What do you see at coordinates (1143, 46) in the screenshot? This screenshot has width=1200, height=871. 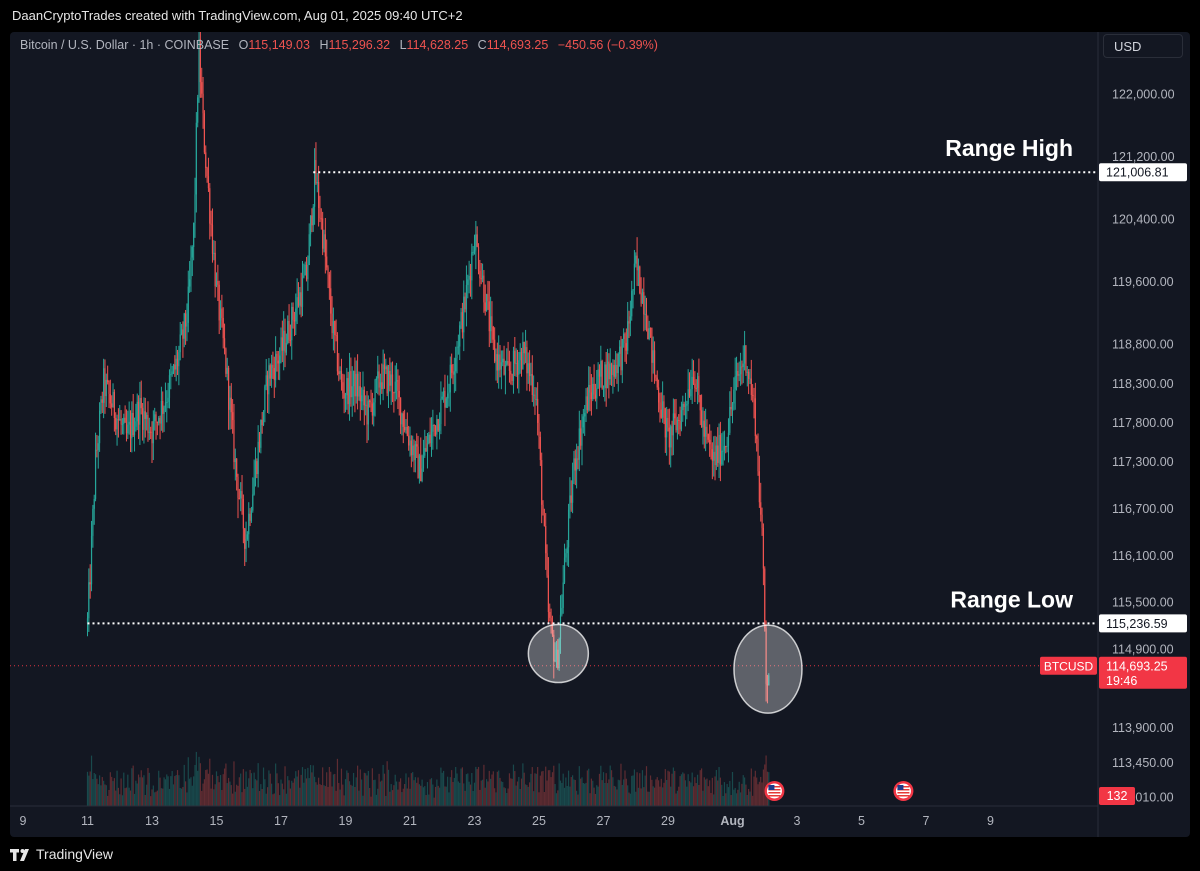 I see `currency-button: USD` at bounding box center [1143, 46].